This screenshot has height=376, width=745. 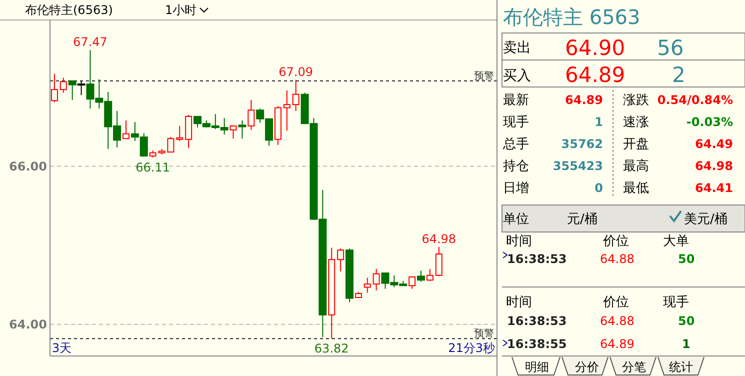 I want to click on annotation: 3天, so click(x=62, y=348).